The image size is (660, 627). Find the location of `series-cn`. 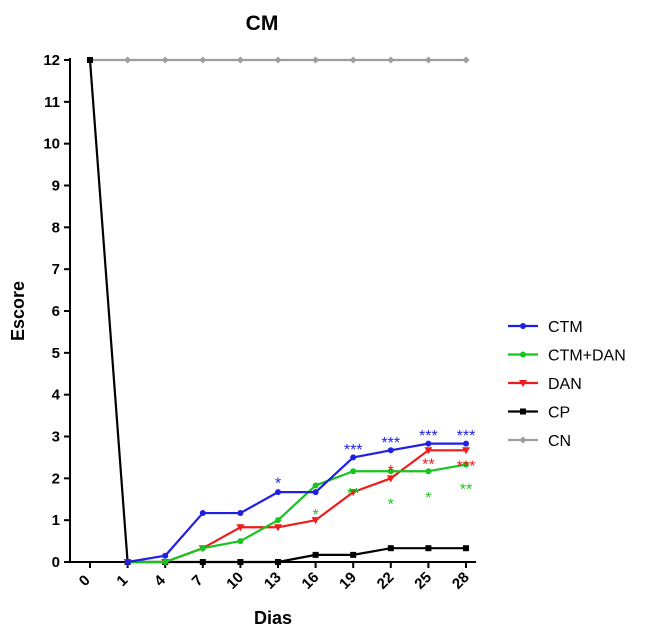

series-cn is located at coordinates (278, 60).